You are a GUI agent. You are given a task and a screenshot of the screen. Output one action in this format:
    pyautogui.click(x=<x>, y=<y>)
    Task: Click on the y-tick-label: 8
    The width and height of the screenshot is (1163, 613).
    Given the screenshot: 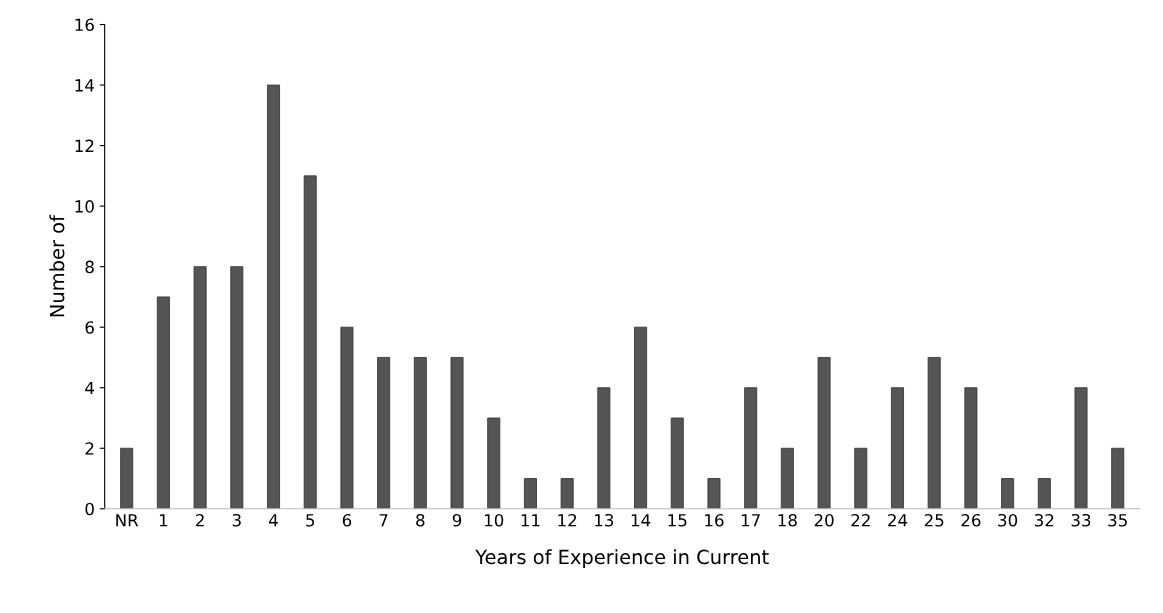 What is the action you would take?
    pyautogui.click(x=89, y=267)
    